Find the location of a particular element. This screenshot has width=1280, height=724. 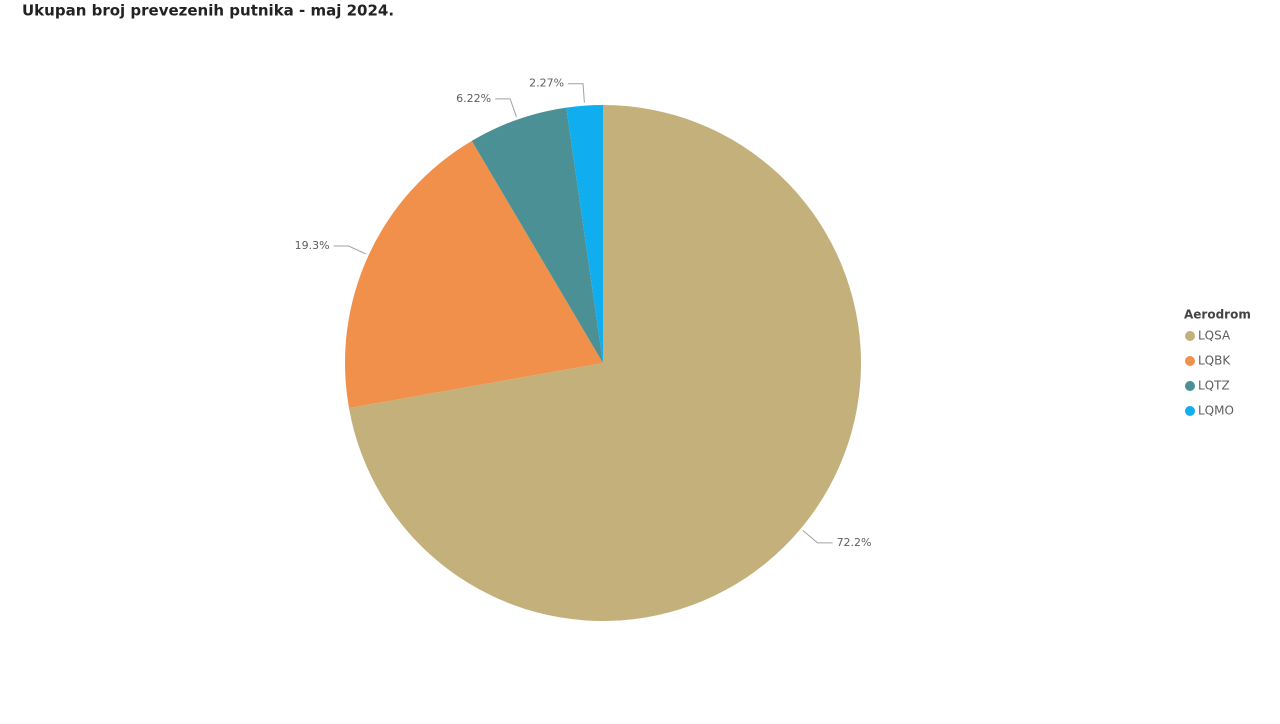

data-label: 6.22% is located at coordinates (473, 98).